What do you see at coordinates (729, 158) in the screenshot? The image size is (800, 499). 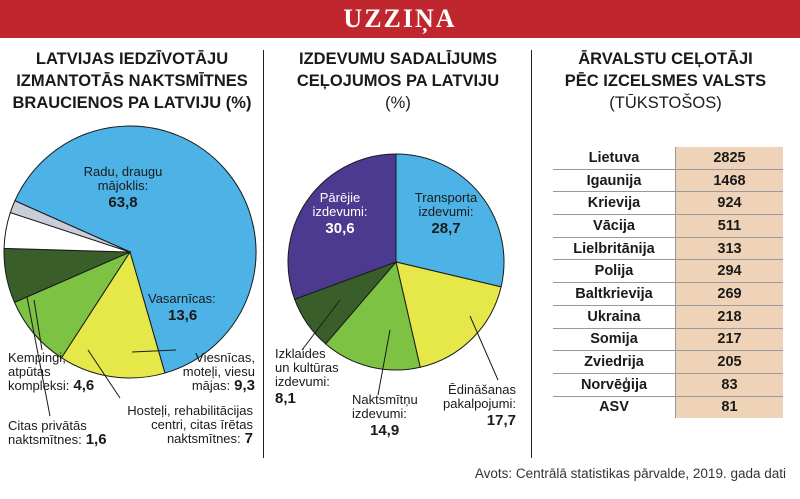 I see `value-cell: 2825` at bounding box center [729, 158].